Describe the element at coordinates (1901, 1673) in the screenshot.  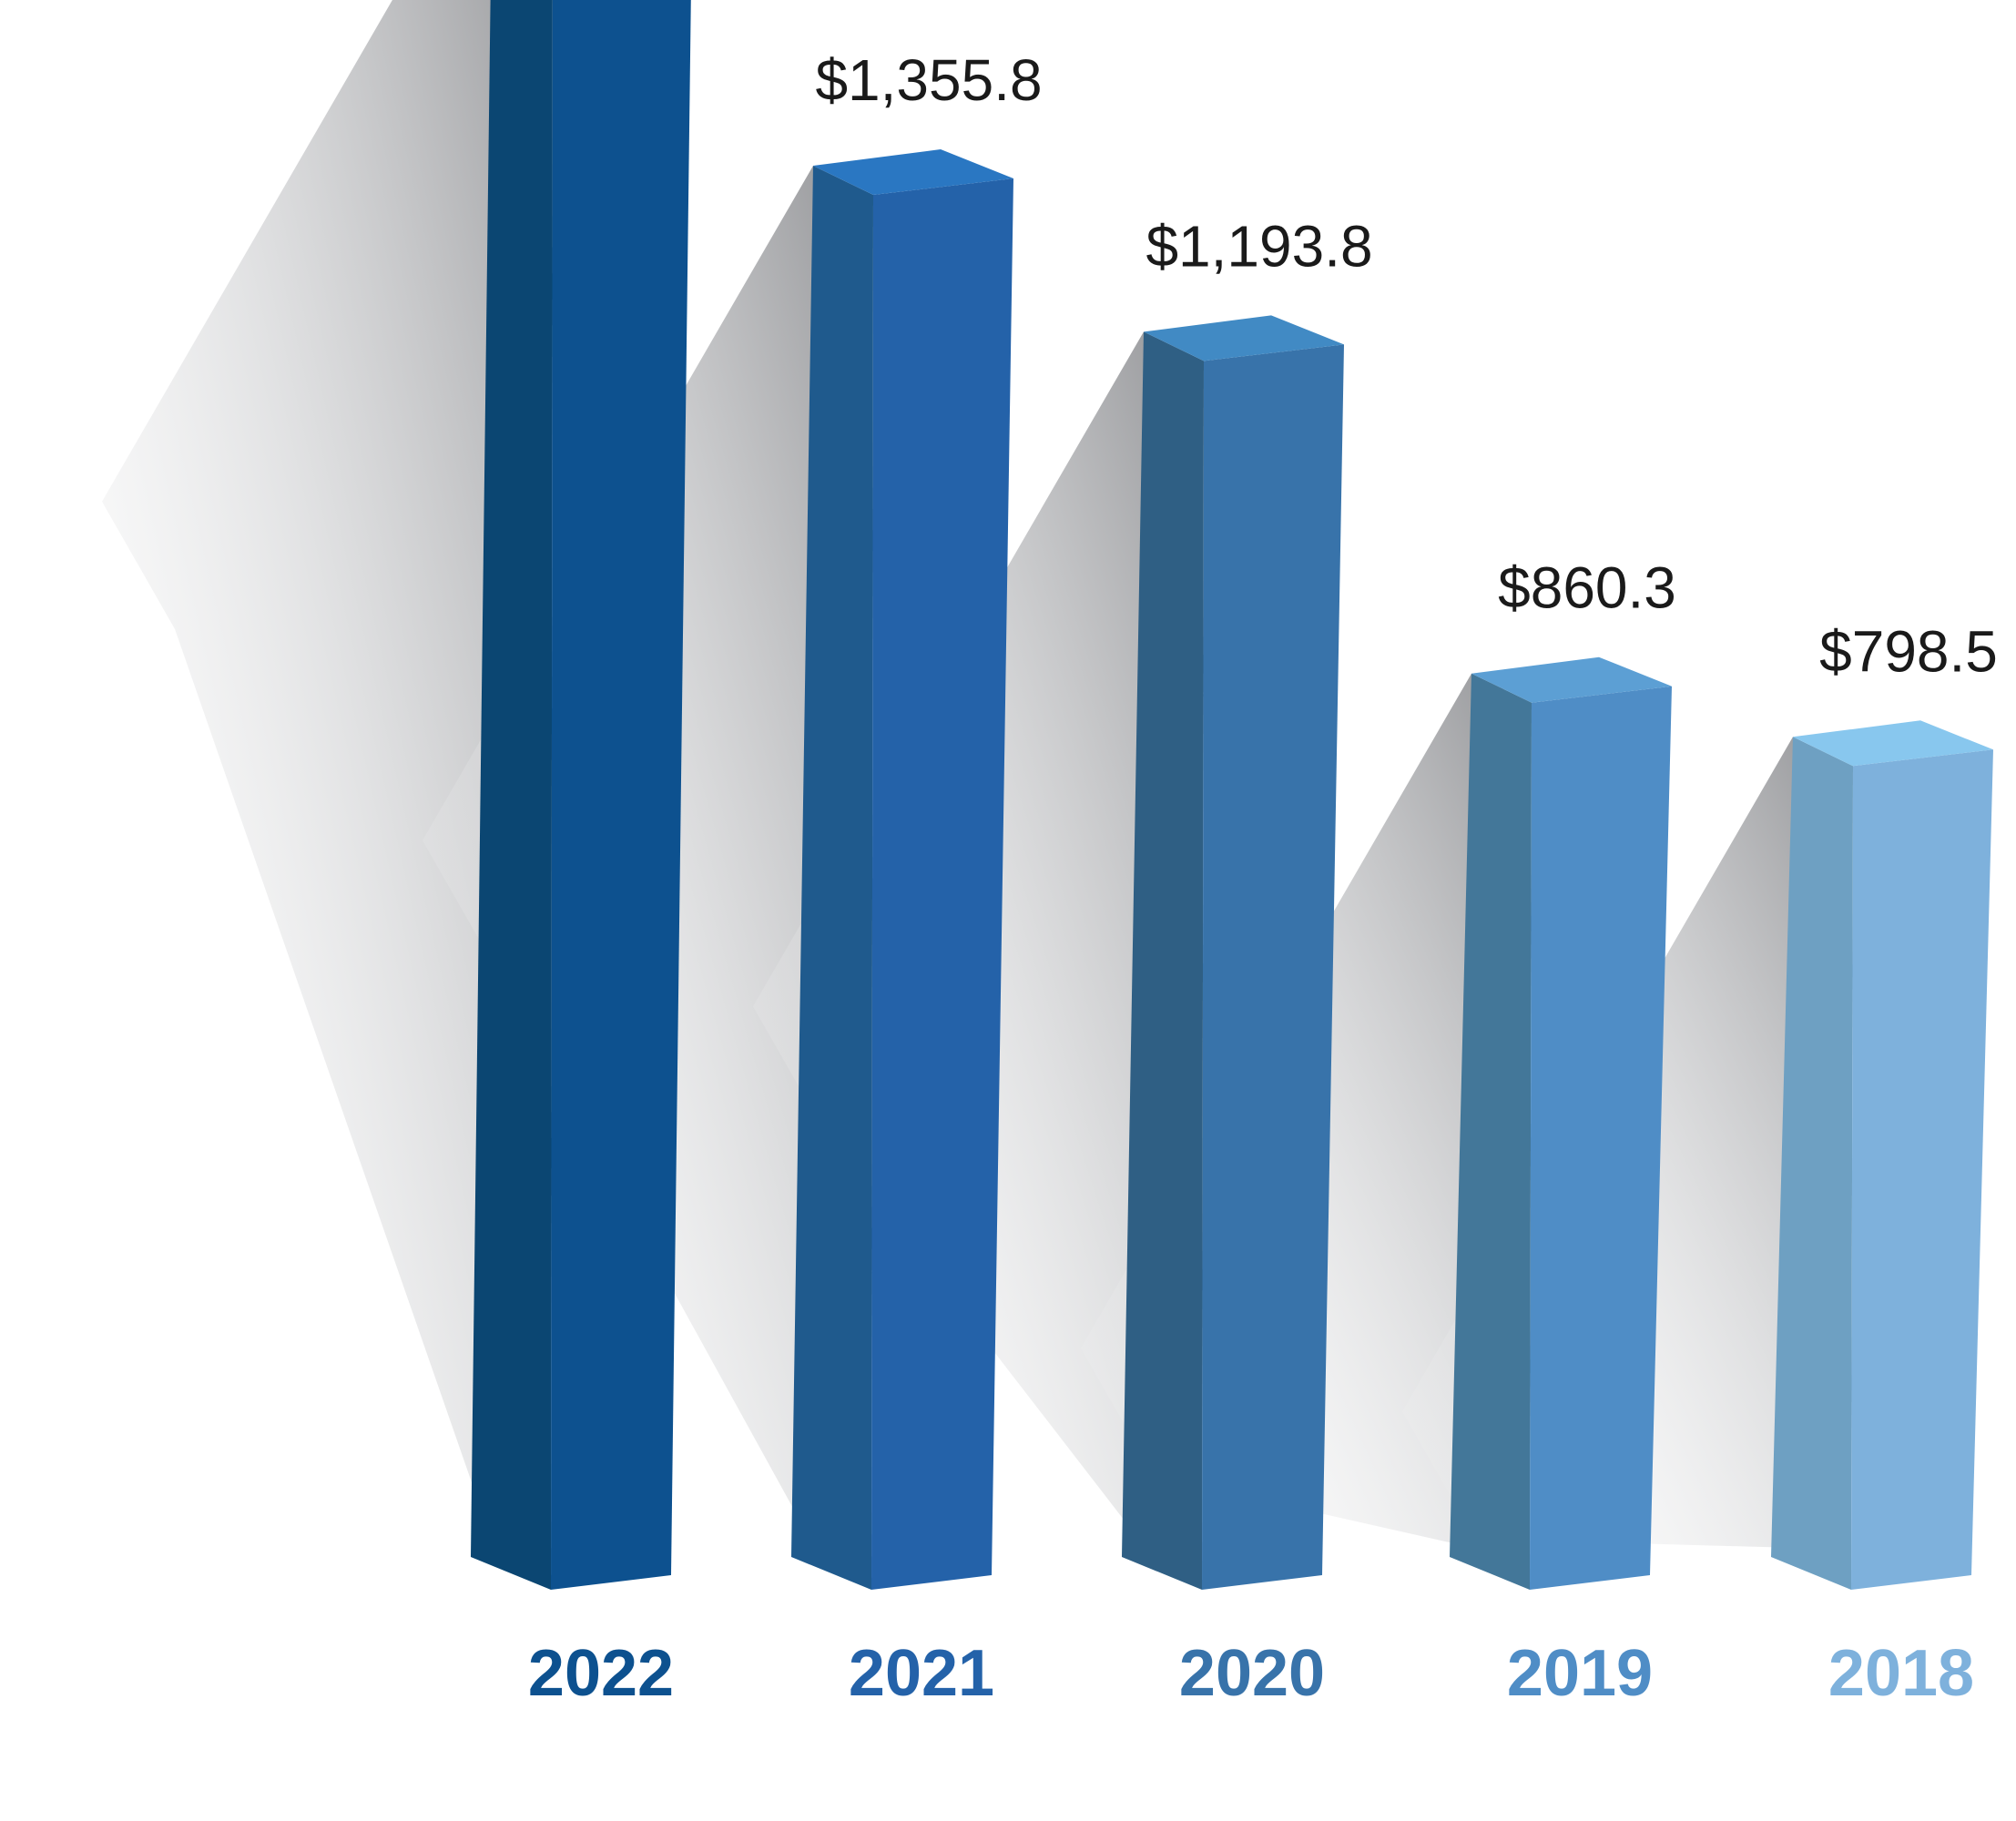
I see `category-label-2018: 2018` at that location.